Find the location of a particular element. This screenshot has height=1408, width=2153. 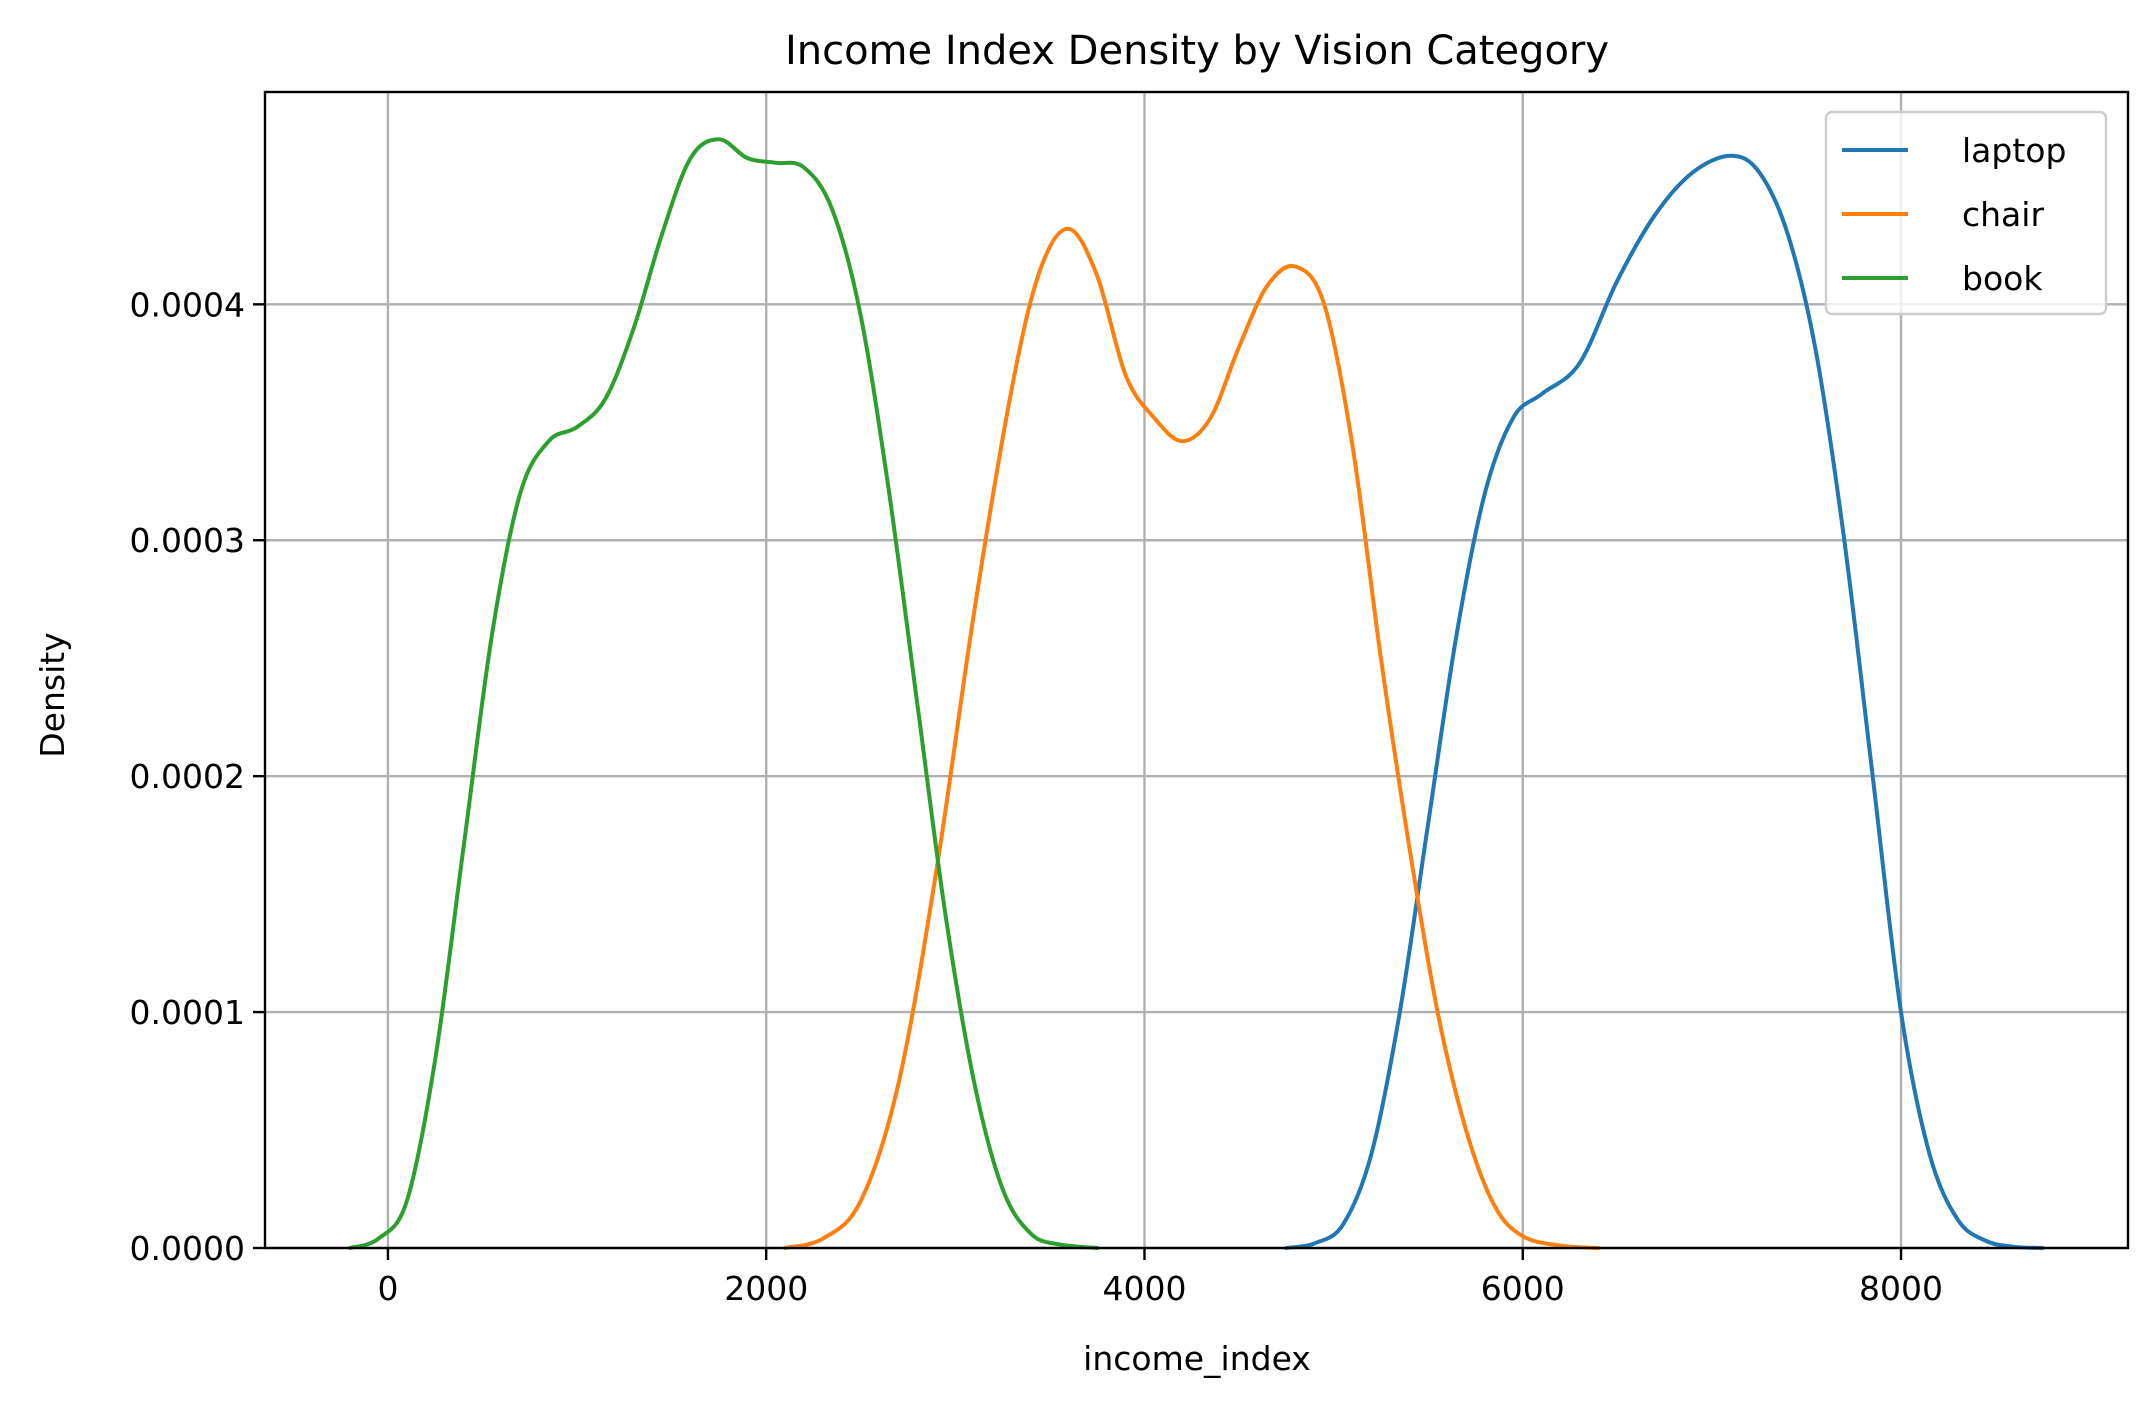

y-axis-title: Density is located at coordinates (52, 694).